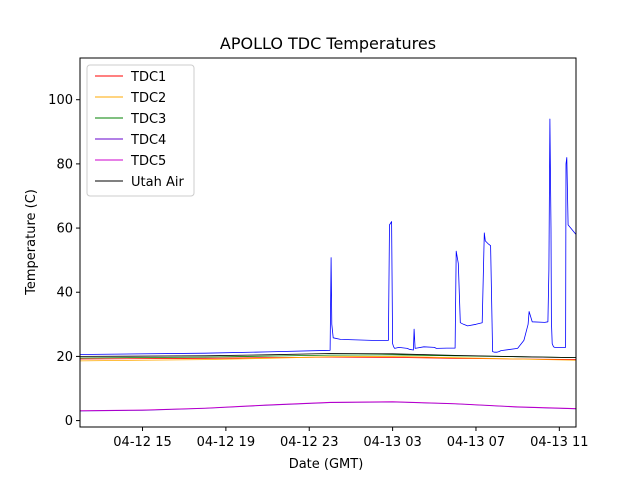 Image resolution: width=640 pixels, height=480 pixels. I want to click on x-tick-label: 04-12 15, so click(142, 442).